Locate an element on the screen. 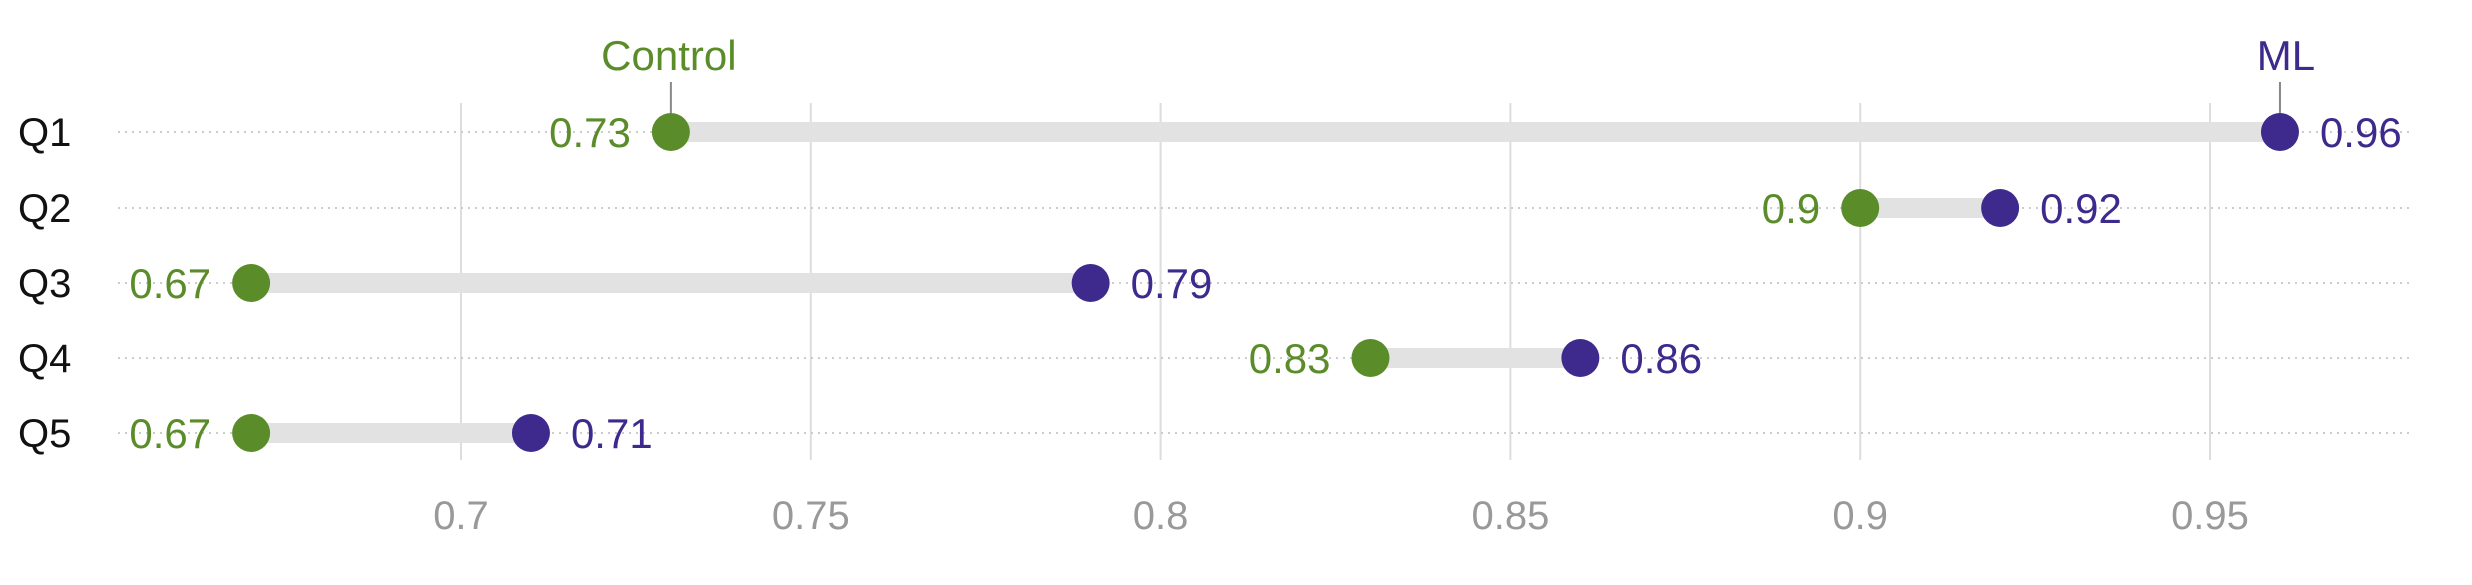 This screenshot has height=585, width=2472. ml-series-label: ML is located at coordinates (2286, 55).